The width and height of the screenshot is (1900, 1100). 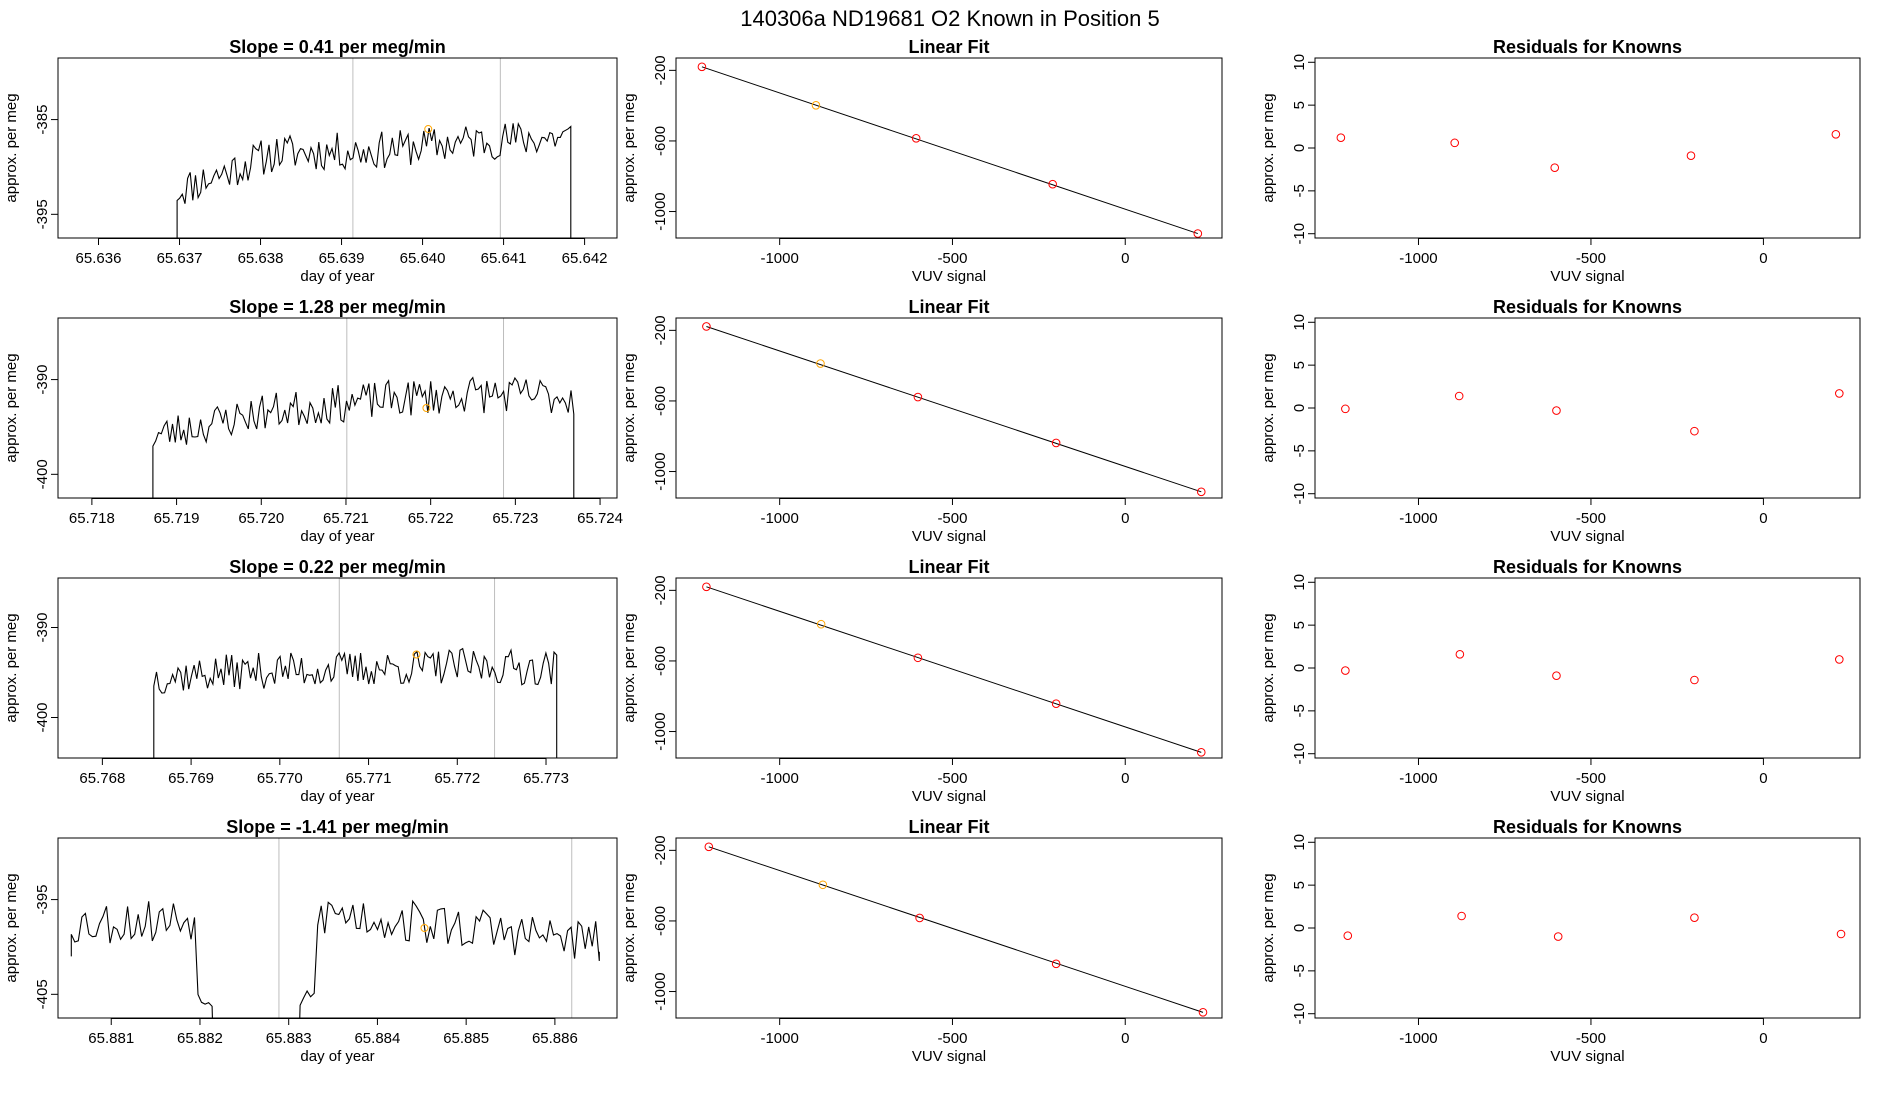 What do you see at coordinates (42, 474) in the screenshot?
I see `y-tick-label: -400` at bounding box center [42, 474].